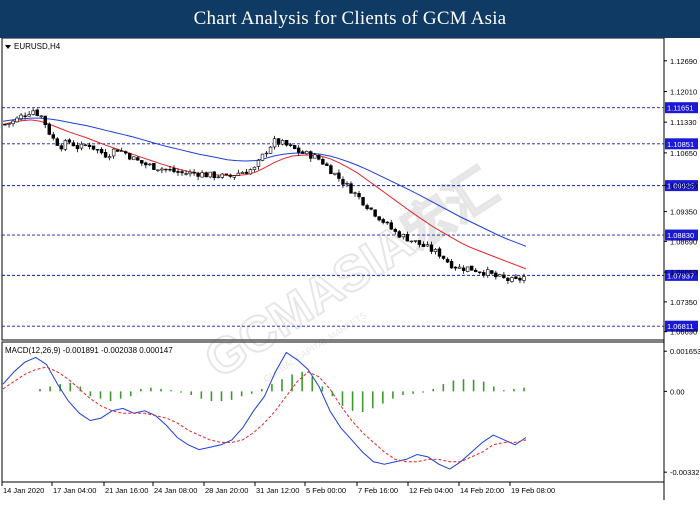 This screenshot has height=505, width=700. I want to click on level-label: 1.08830, so click(680, 235).